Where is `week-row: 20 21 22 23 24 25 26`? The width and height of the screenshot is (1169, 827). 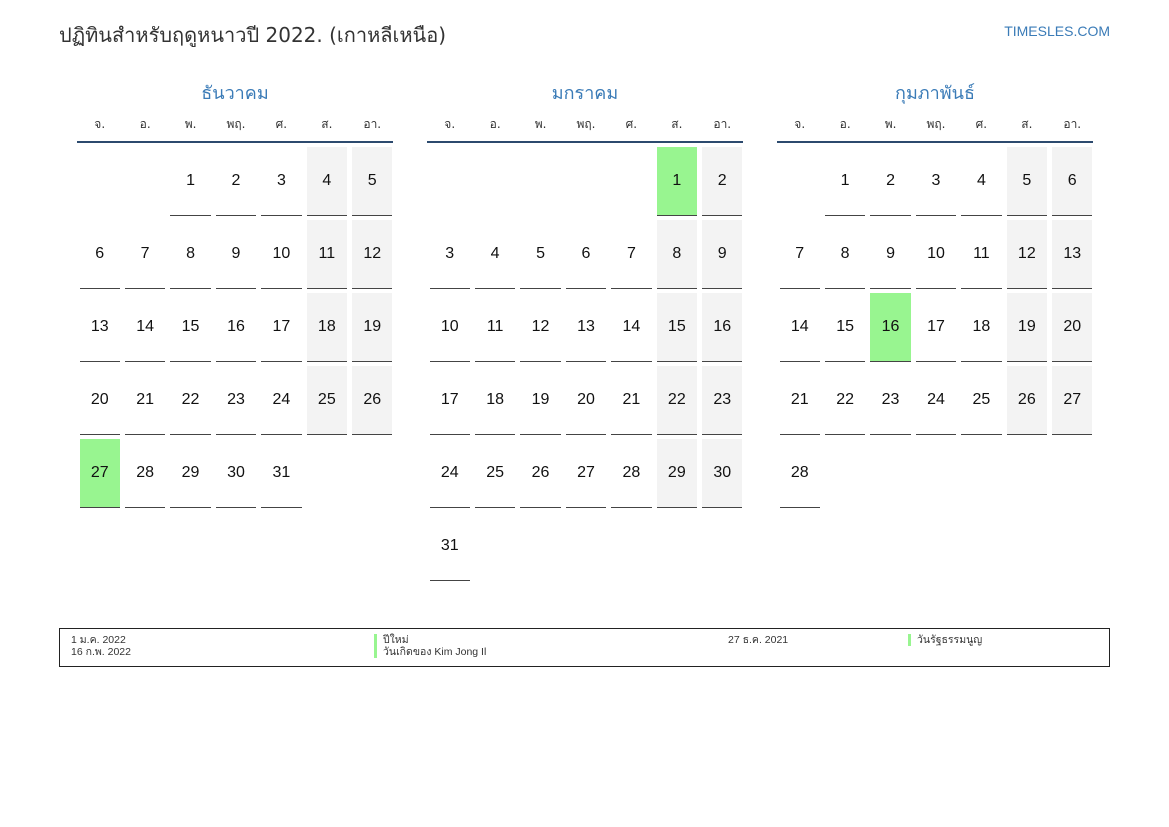
week-row: 20 21 22 23 24 25 26 is located at coordinates (235, 402).